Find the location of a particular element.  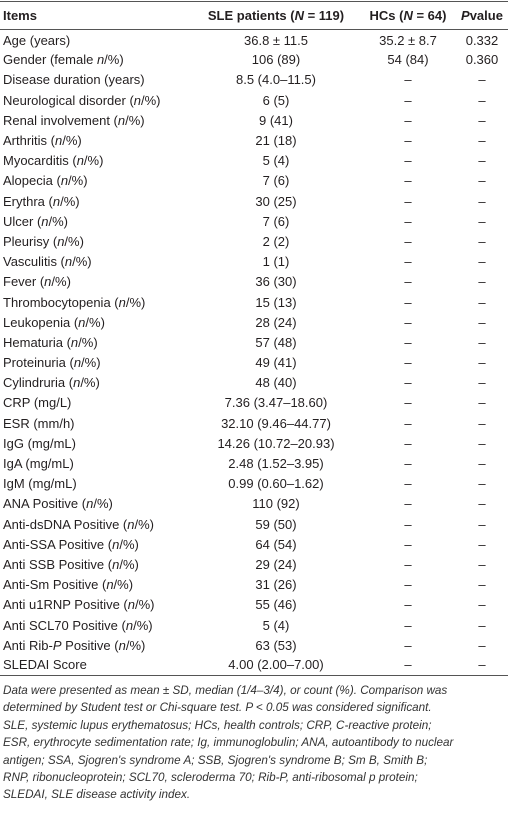

text-segment: Hematuria ( is located at coordinates (37, 342).